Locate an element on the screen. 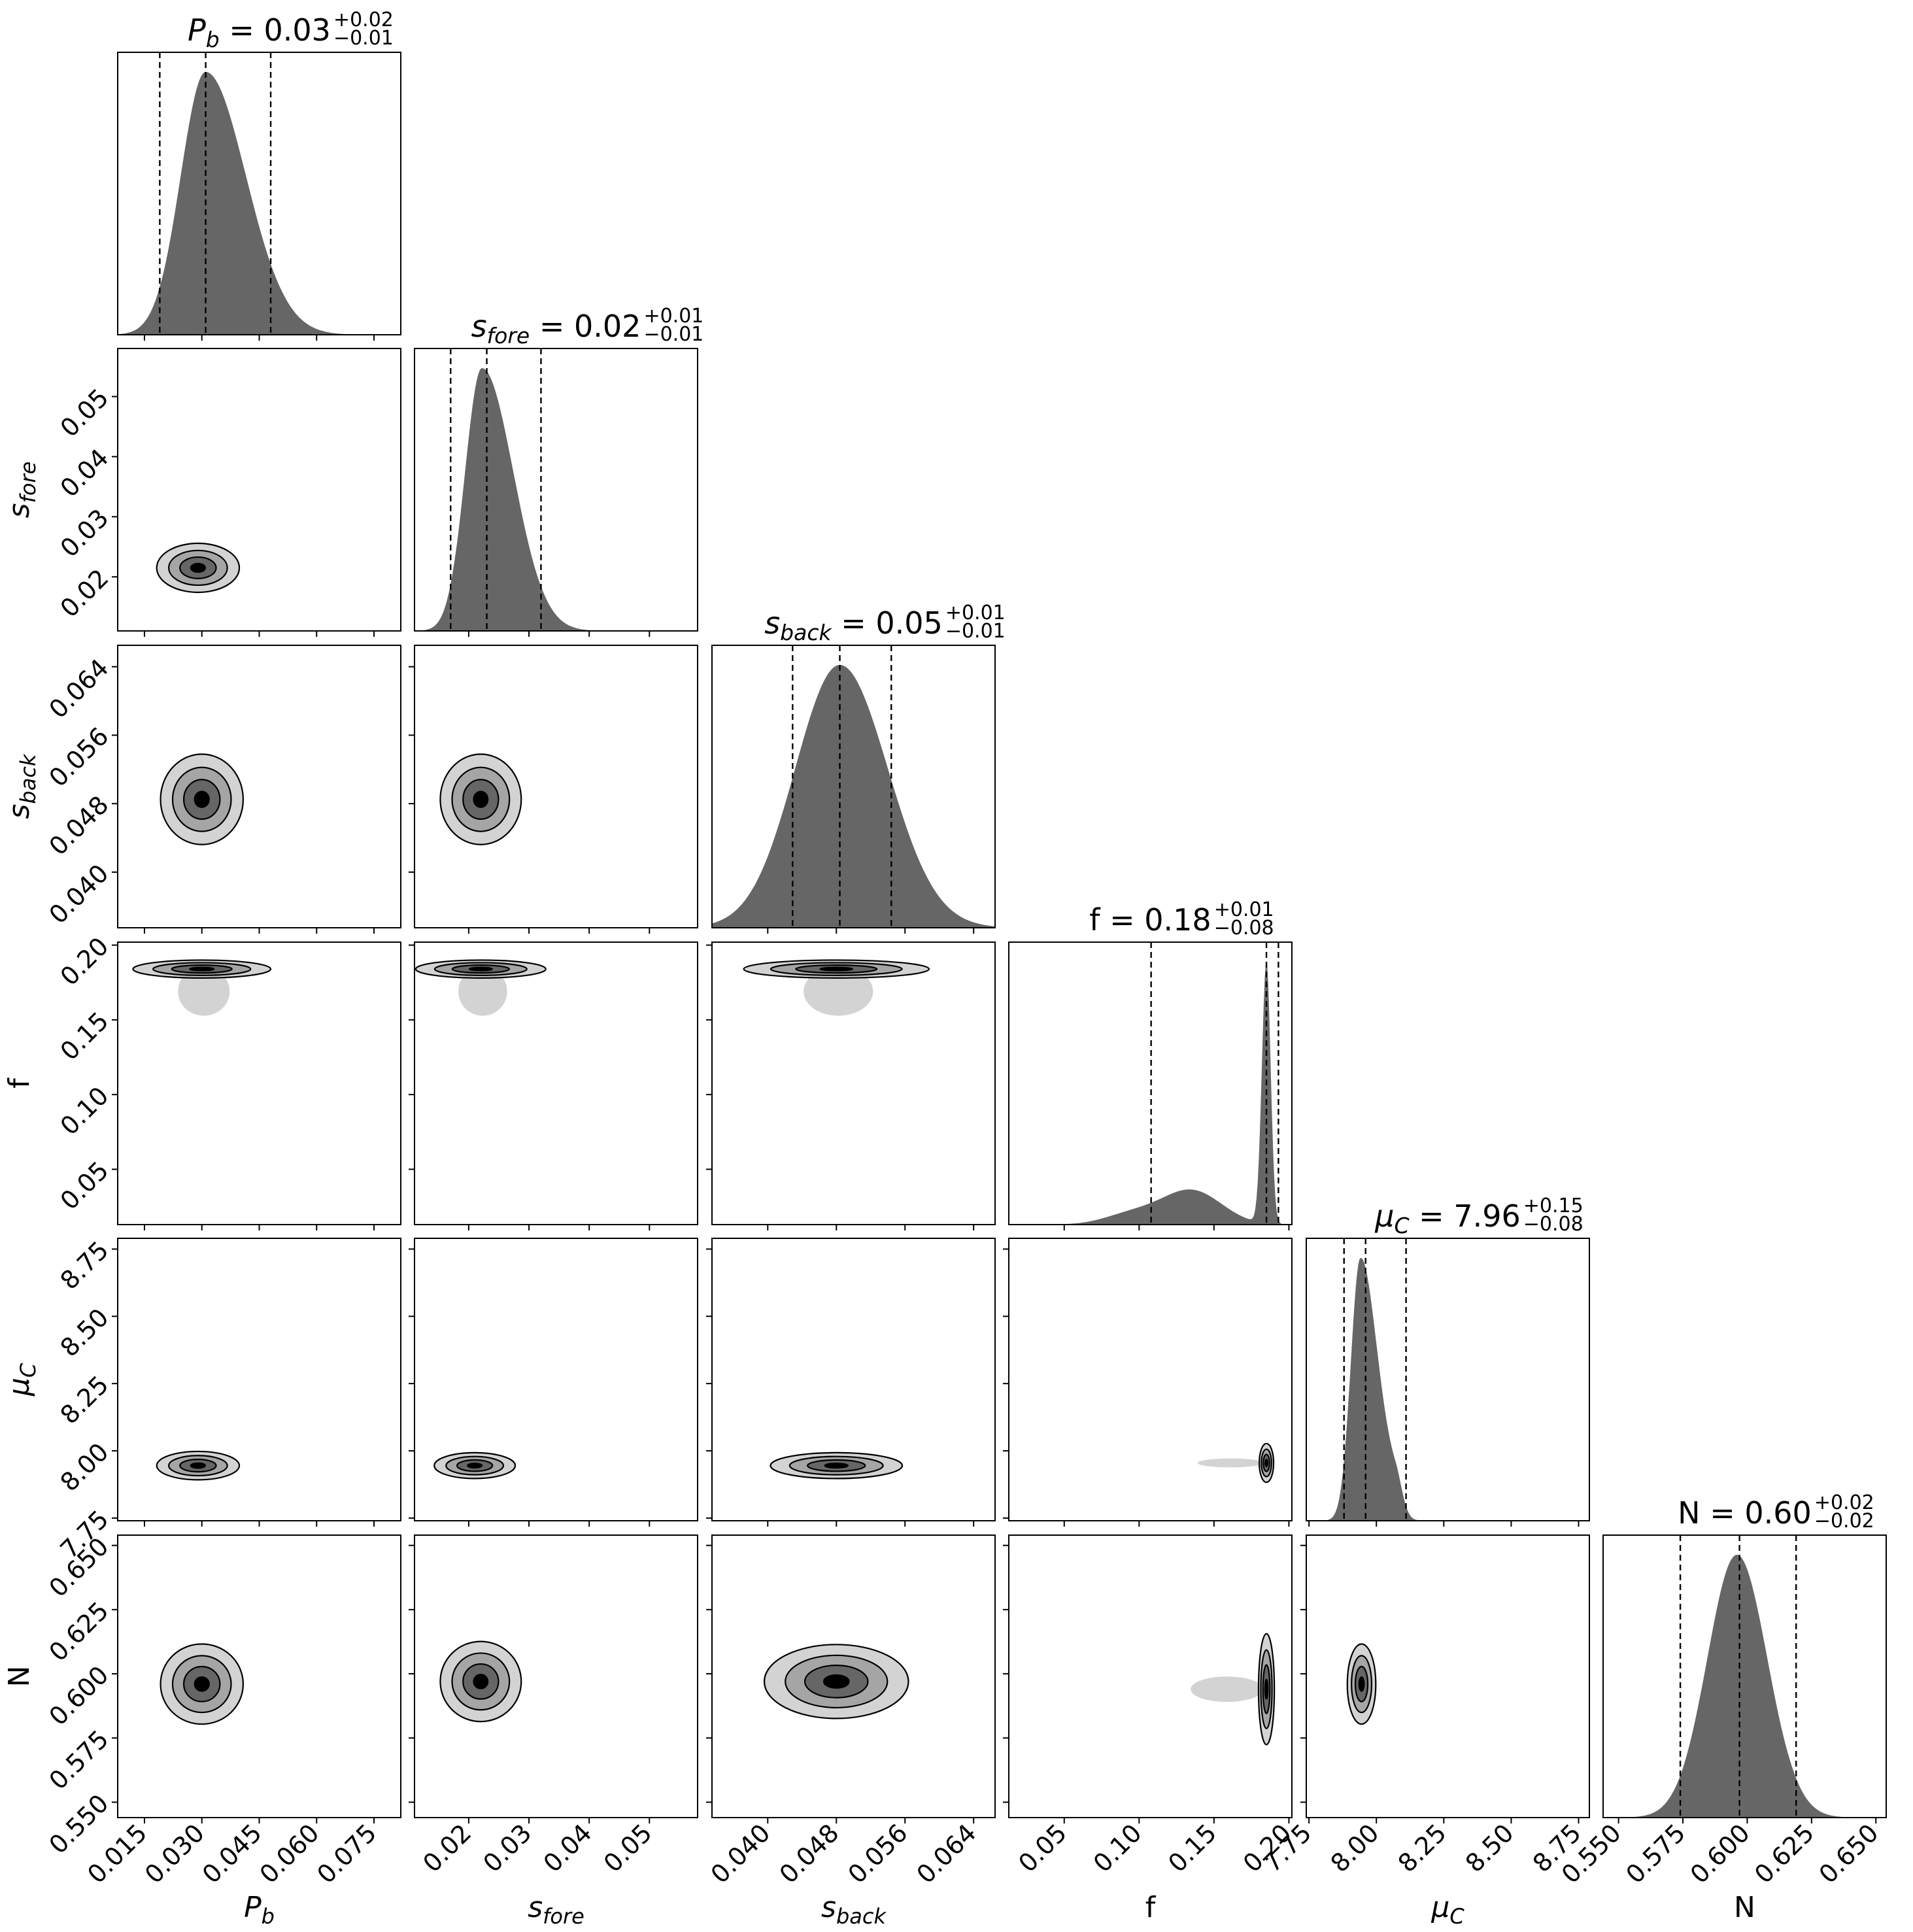 The width and height of the screenshot is (1913, 1932). contour-panel-f-N is located at coordinates (1150, 1676).